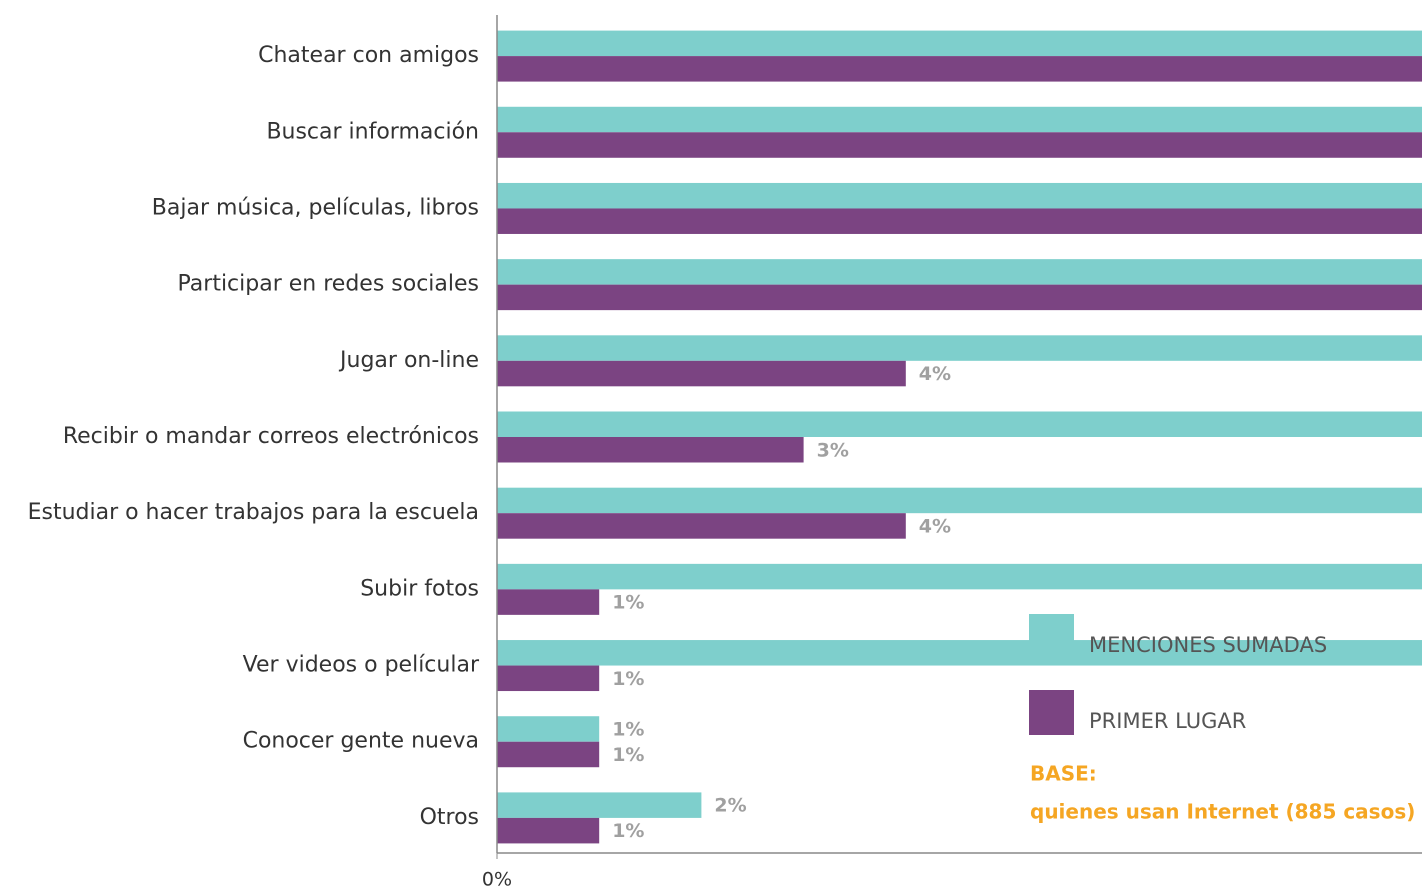 The width and height of the screenshot is (1422, 893). What do you see at coordinates (372, 131) in the screenshot?
I see `category-label: Buscar información` at bounding box center [372, 131].